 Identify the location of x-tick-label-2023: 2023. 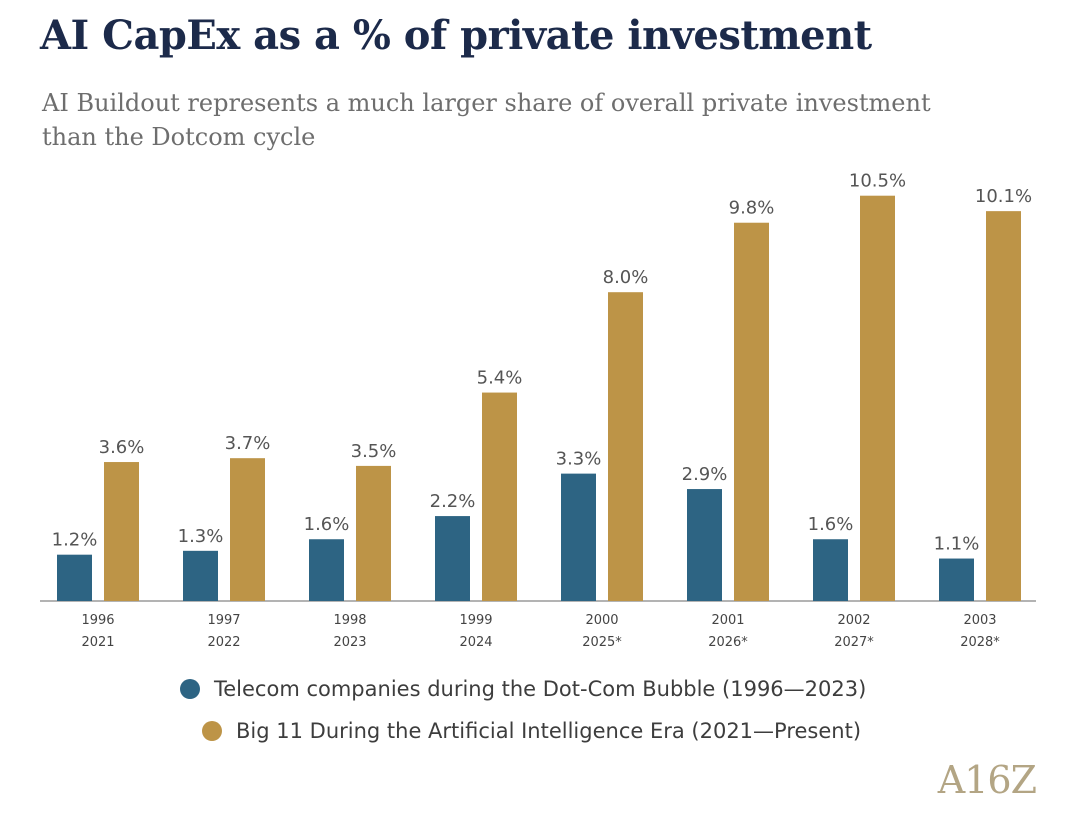
(349, 642).